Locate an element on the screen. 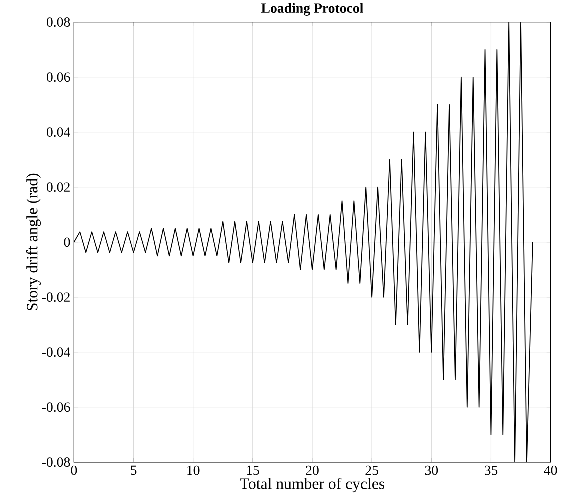 Image resolution: width=561 pixels, height=496 pixels. x-tick-label: 40 is located at coordinates (551, 471).